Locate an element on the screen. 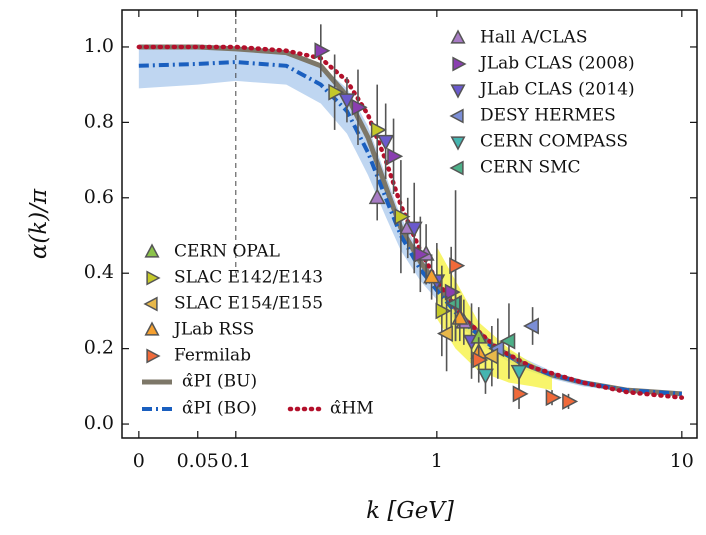  legend-label: SLAC E154/E155 is located at coordinates (248, 304).